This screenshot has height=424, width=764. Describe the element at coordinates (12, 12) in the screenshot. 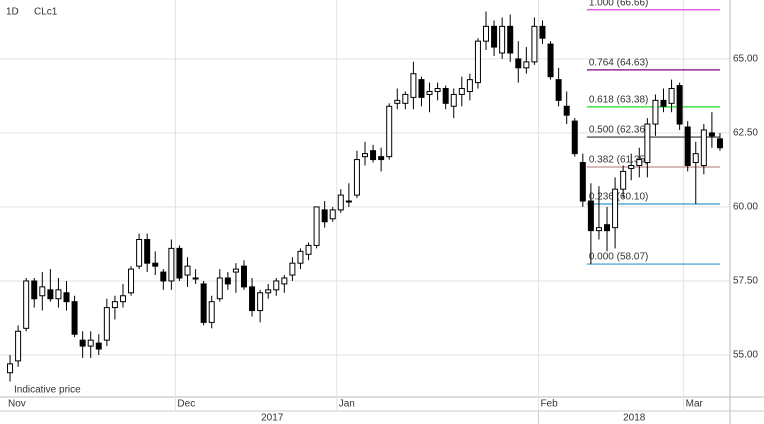

I see `interval: 1D` at that location.